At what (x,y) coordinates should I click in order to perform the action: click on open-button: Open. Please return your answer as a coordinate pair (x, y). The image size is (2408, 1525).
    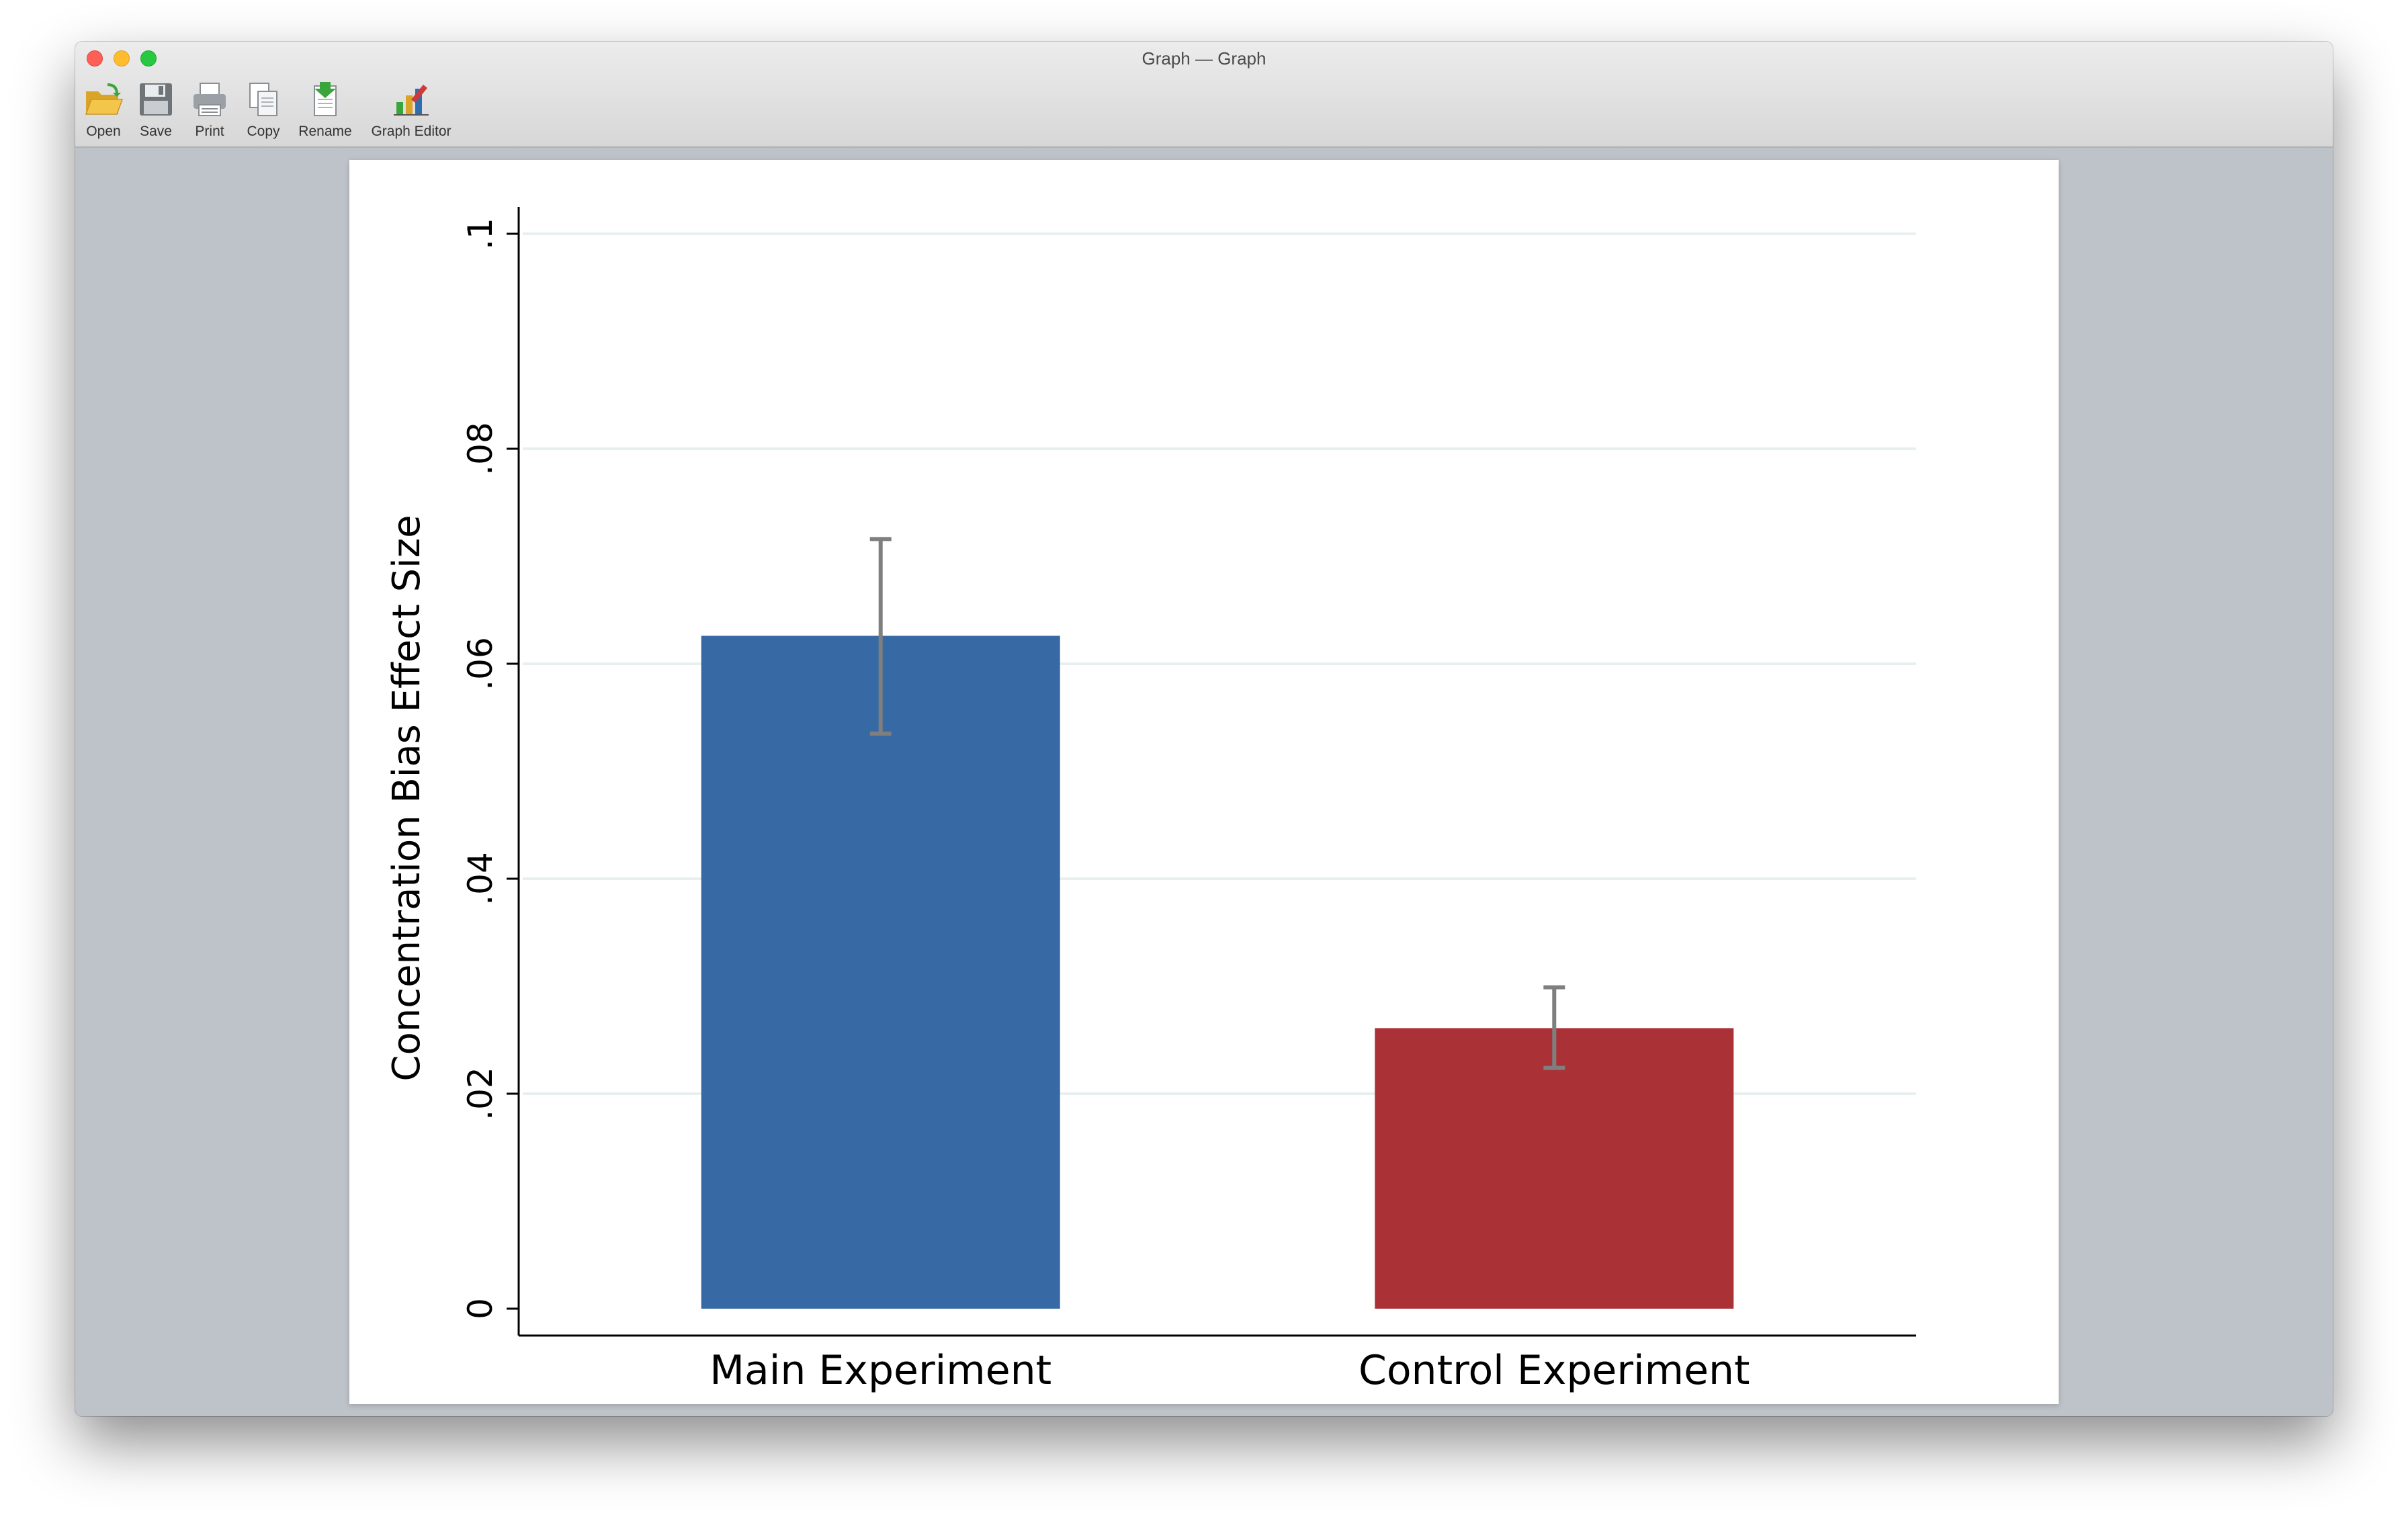
    Looking at the image, I should click on (103, 110).